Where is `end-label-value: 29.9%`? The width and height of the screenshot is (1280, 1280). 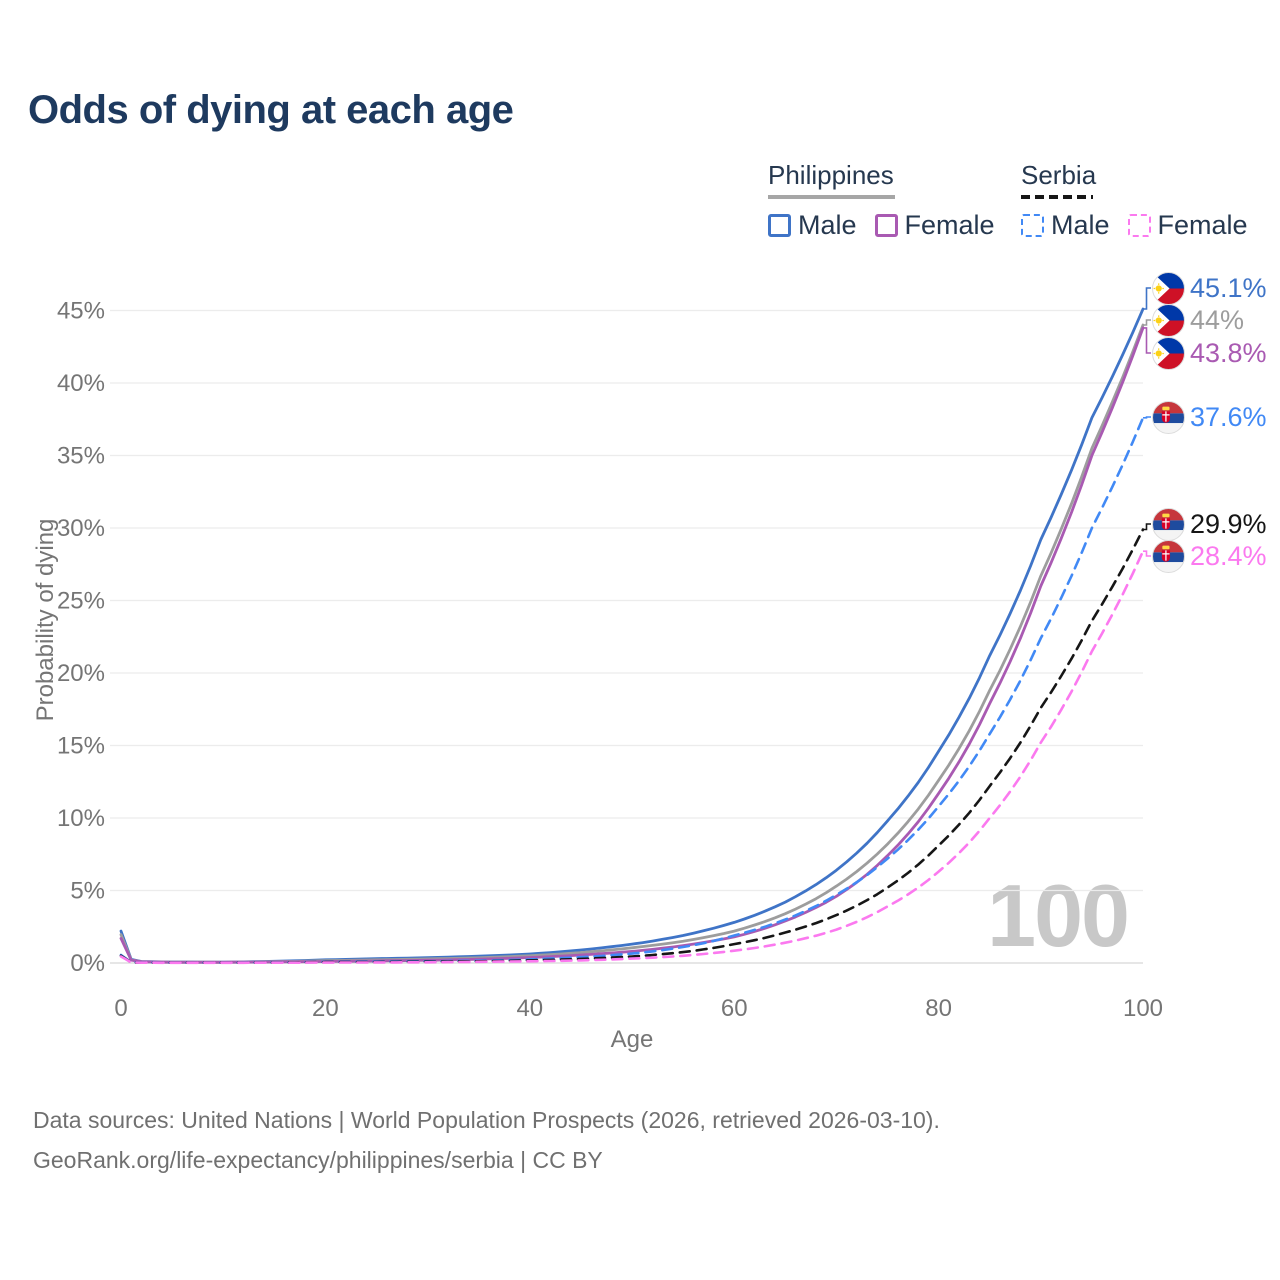
end-label-value: 29.9% is located at coordinates (1228, 523).